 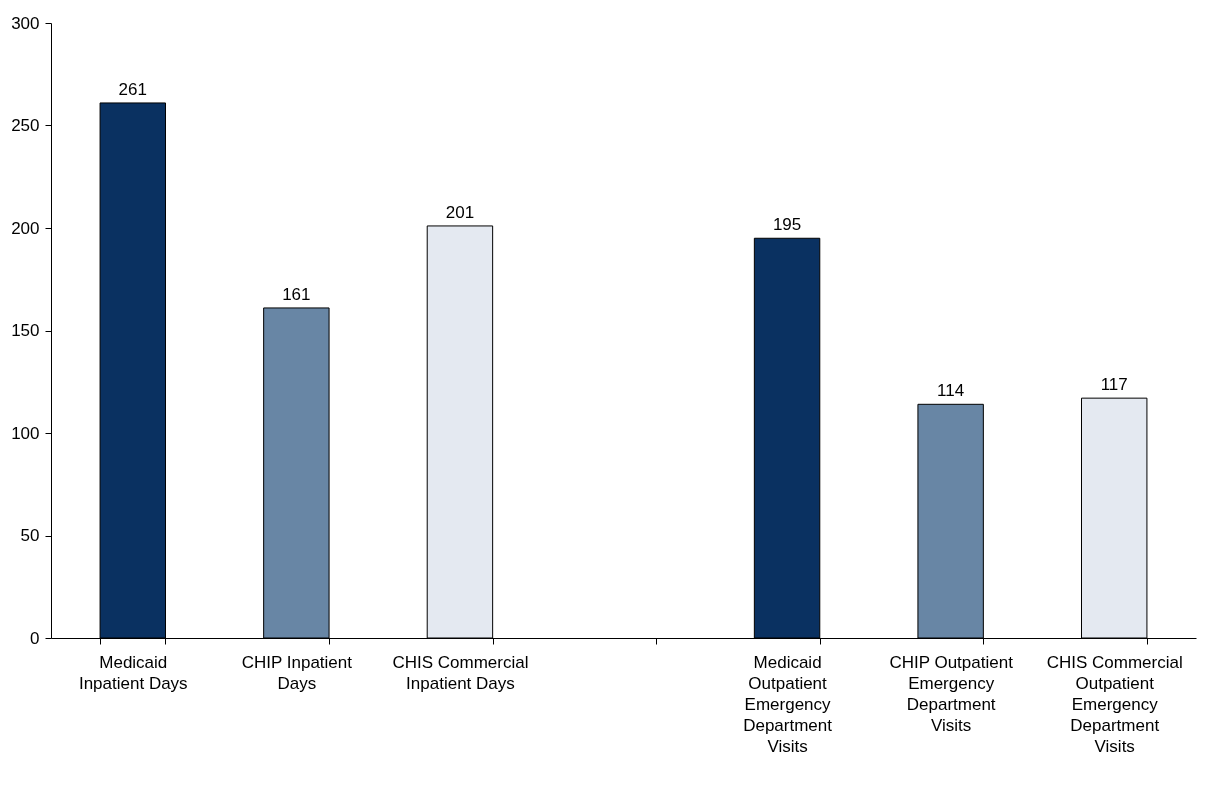 What do you see at coordinates (133, 672) in the screenshot?
I see `x-tick-label: Medicaid Inpatient Days` at bounding box center [133, 672].